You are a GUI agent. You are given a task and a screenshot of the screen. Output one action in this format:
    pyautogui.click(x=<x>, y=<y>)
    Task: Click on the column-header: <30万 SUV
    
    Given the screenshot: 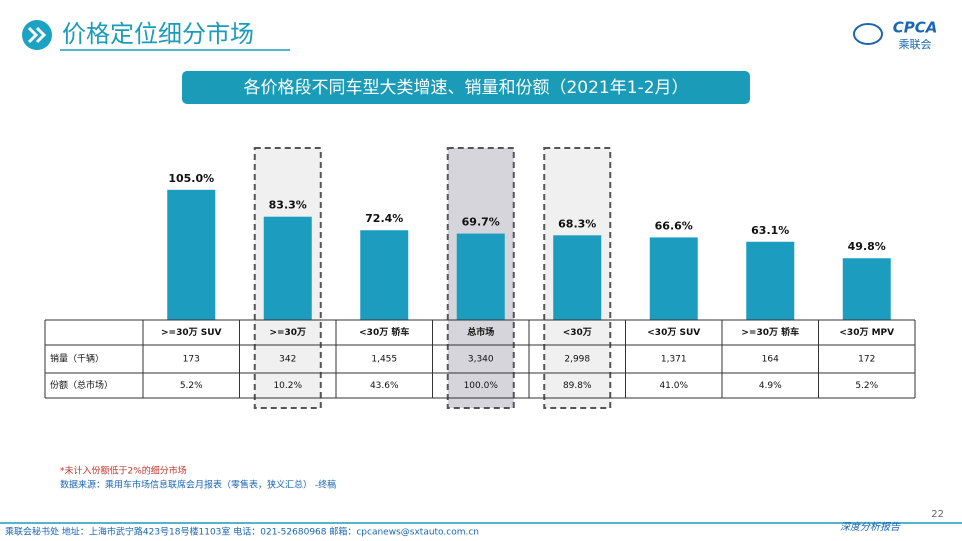 What is the action you would take?
    pyautogui.click(x=673, y=332)
    